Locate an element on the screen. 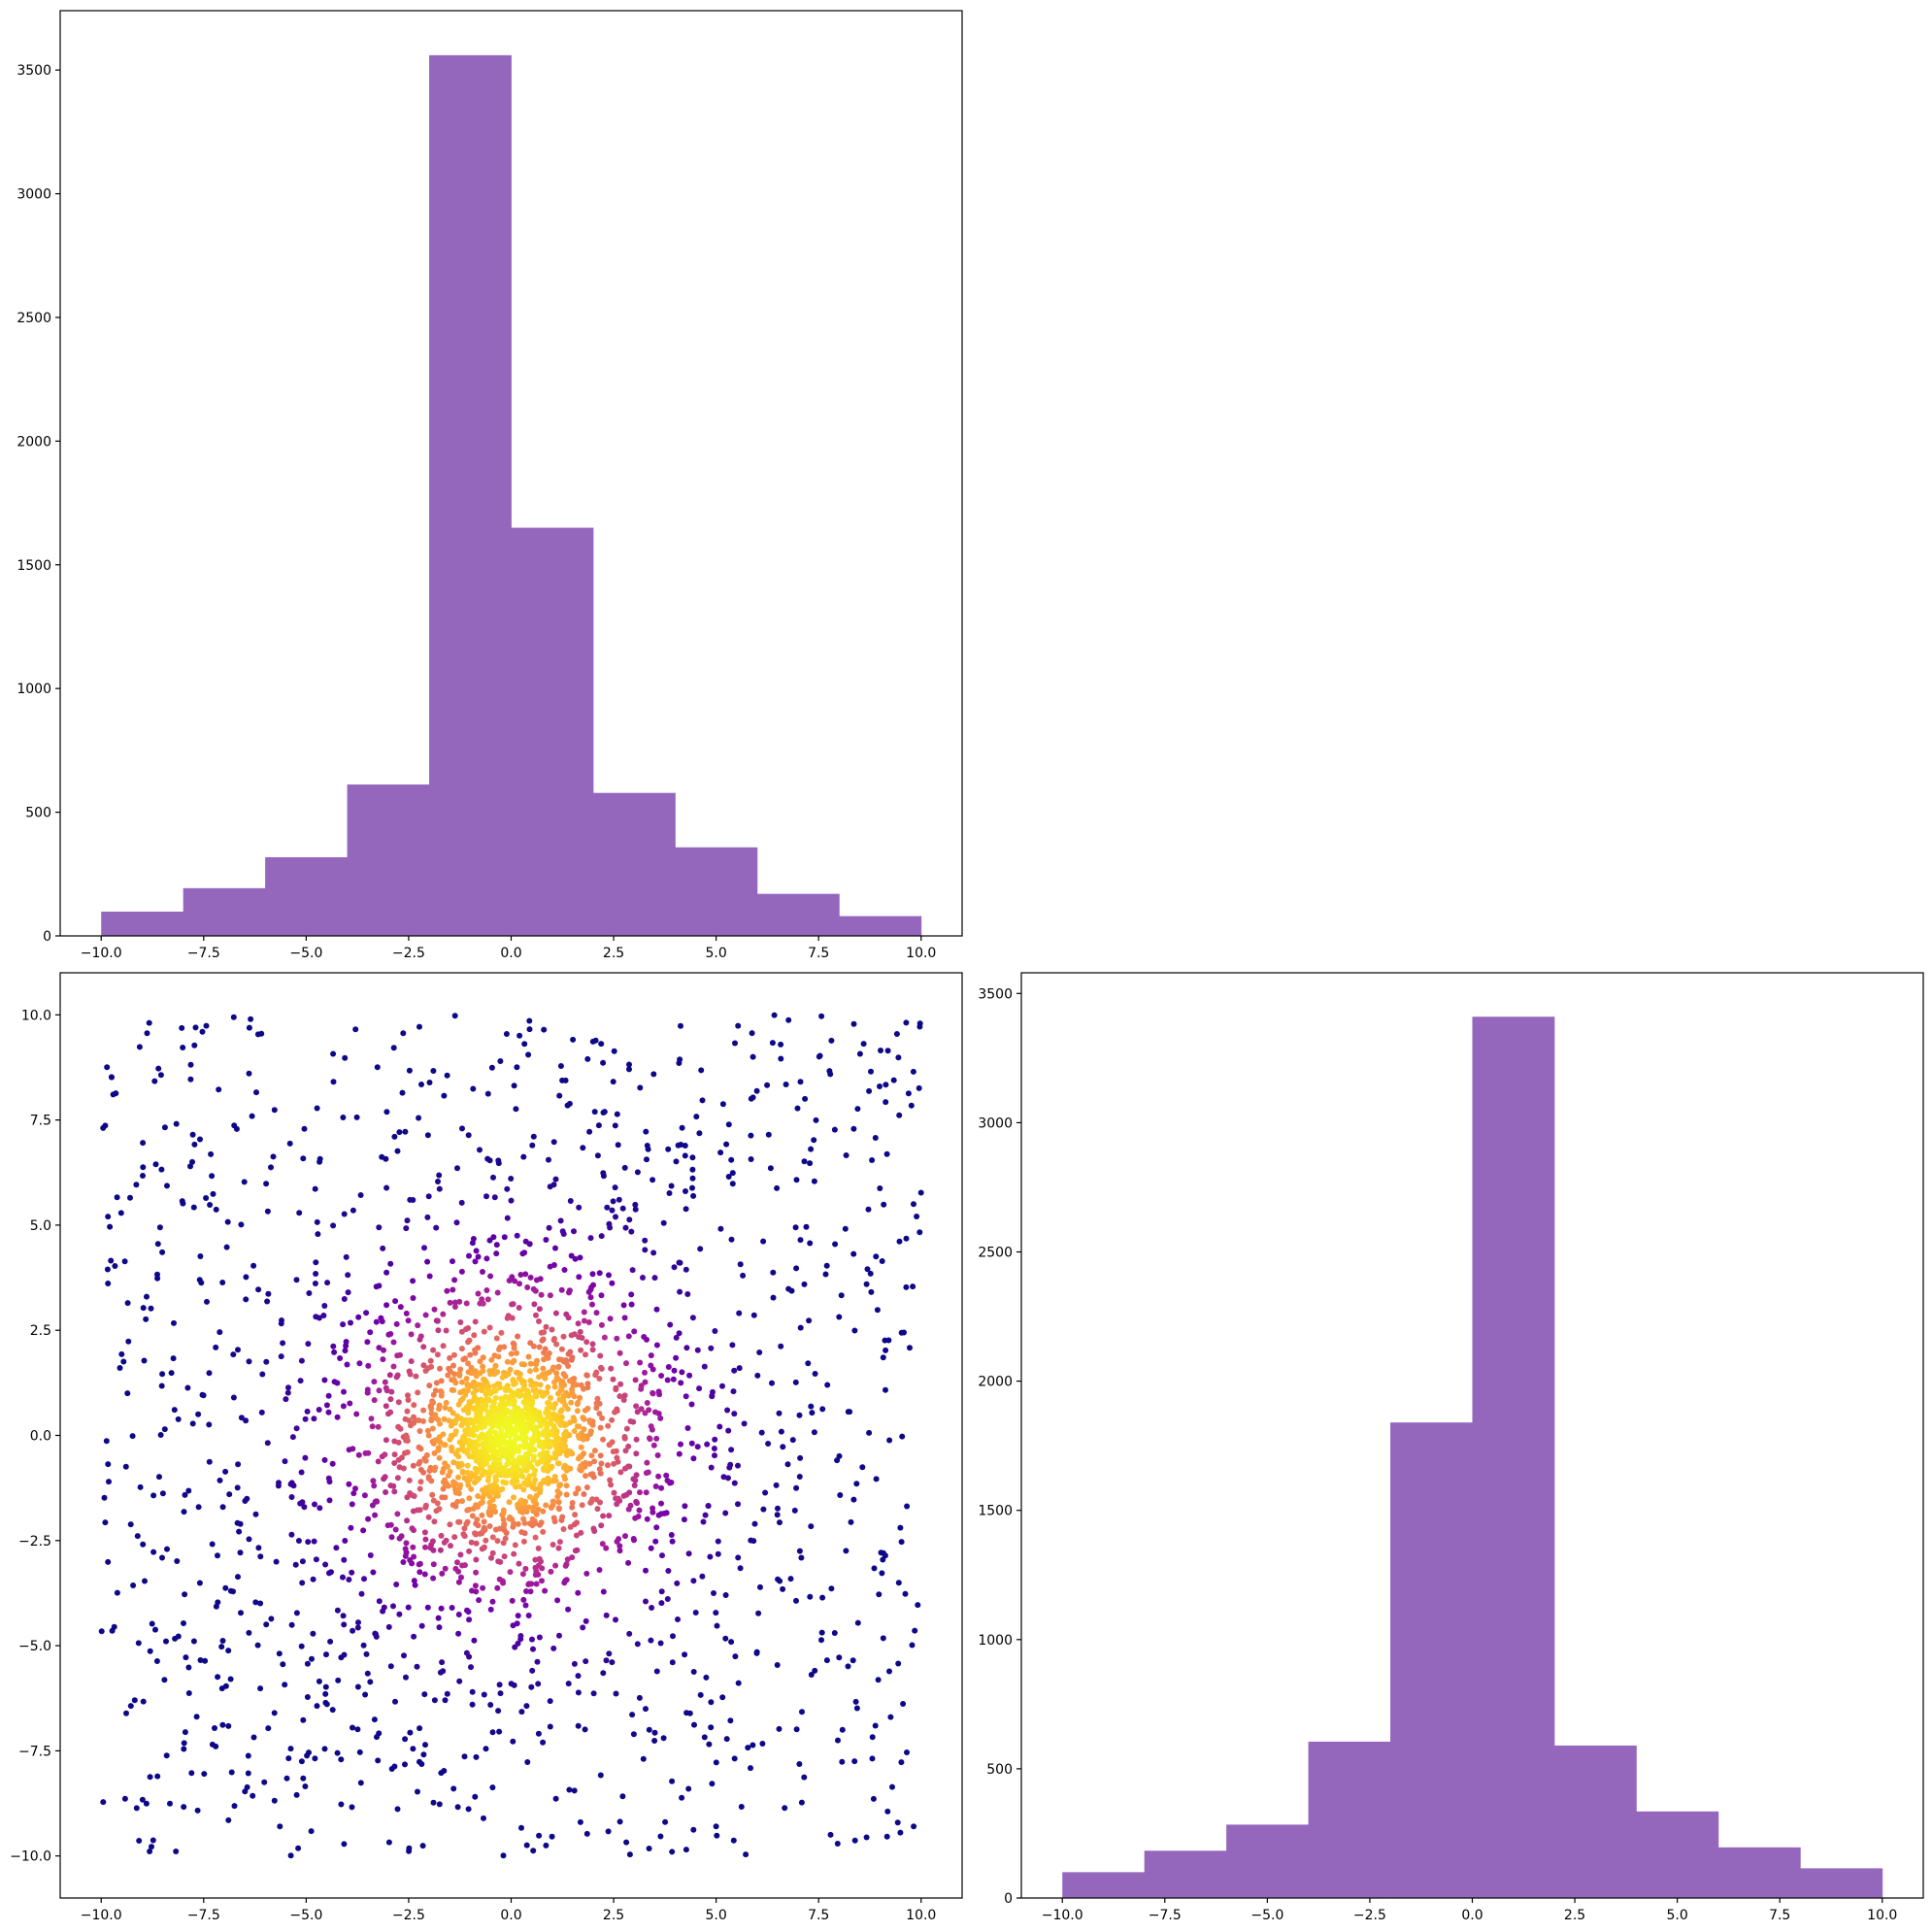  x-tick-label: −10.0 is located at coordinates (101, 954).